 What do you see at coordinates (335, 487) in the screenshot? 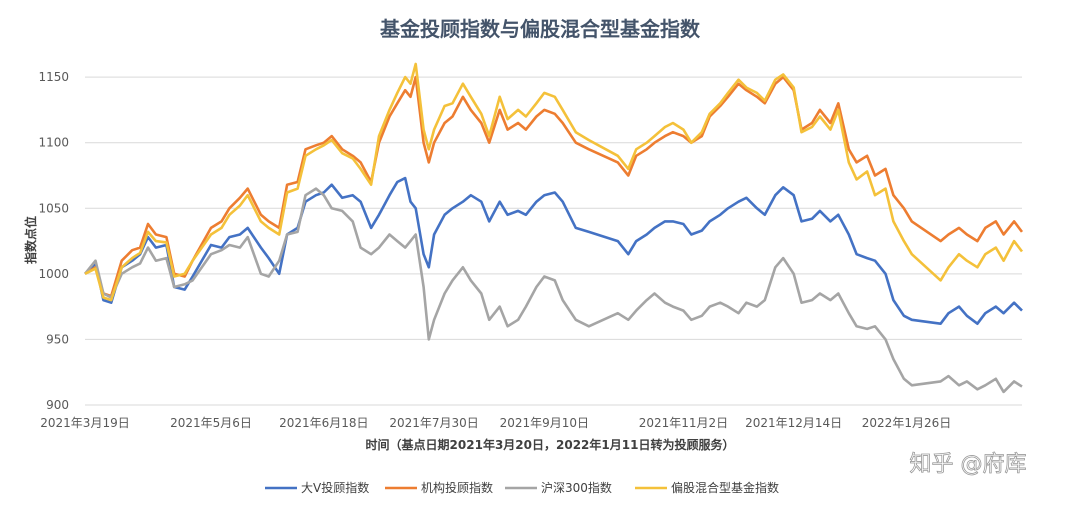
I see `legend-label-1: 大V投顾指数` at bounding box center [335, 487].